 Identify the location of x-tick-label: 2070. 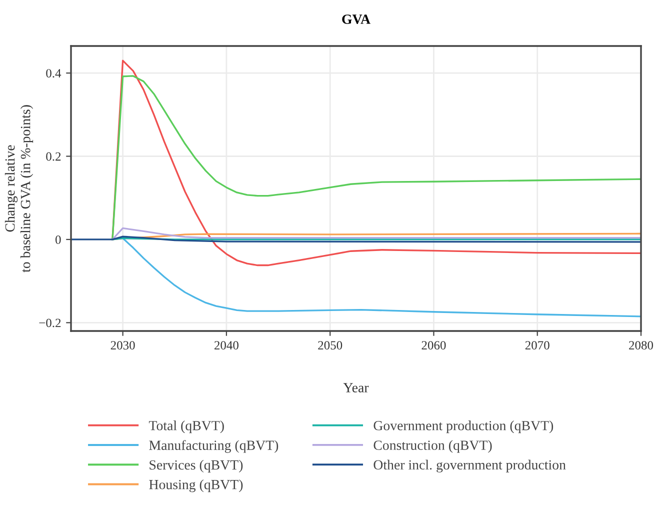
(537, 345).